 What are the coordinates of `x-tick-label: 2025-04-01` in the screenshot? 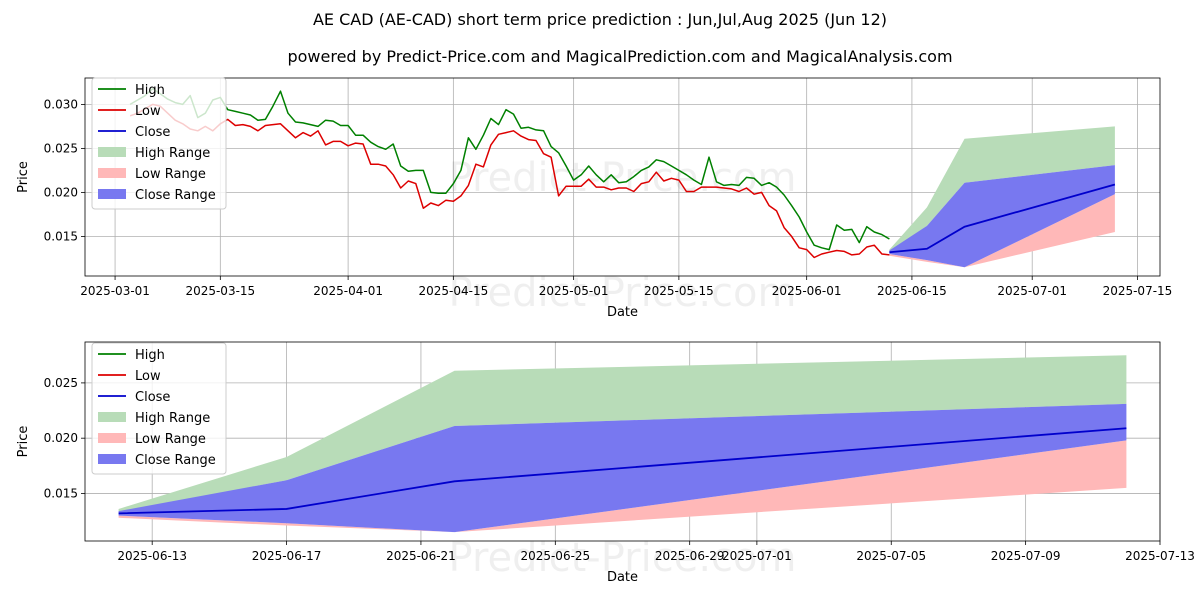 It's located at (348, 291).